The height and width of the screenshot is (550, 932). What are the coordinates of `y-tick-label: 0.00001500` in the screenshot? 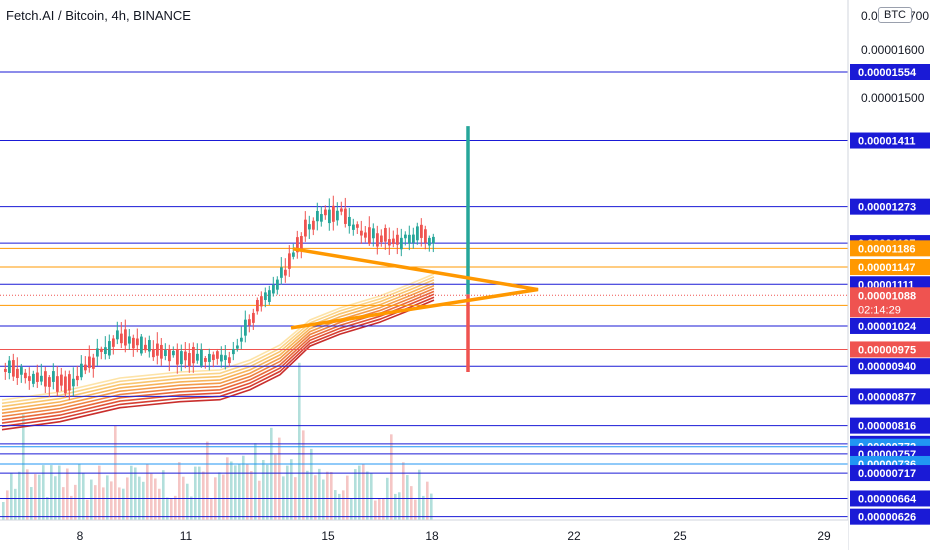 It's located at (893, 98).